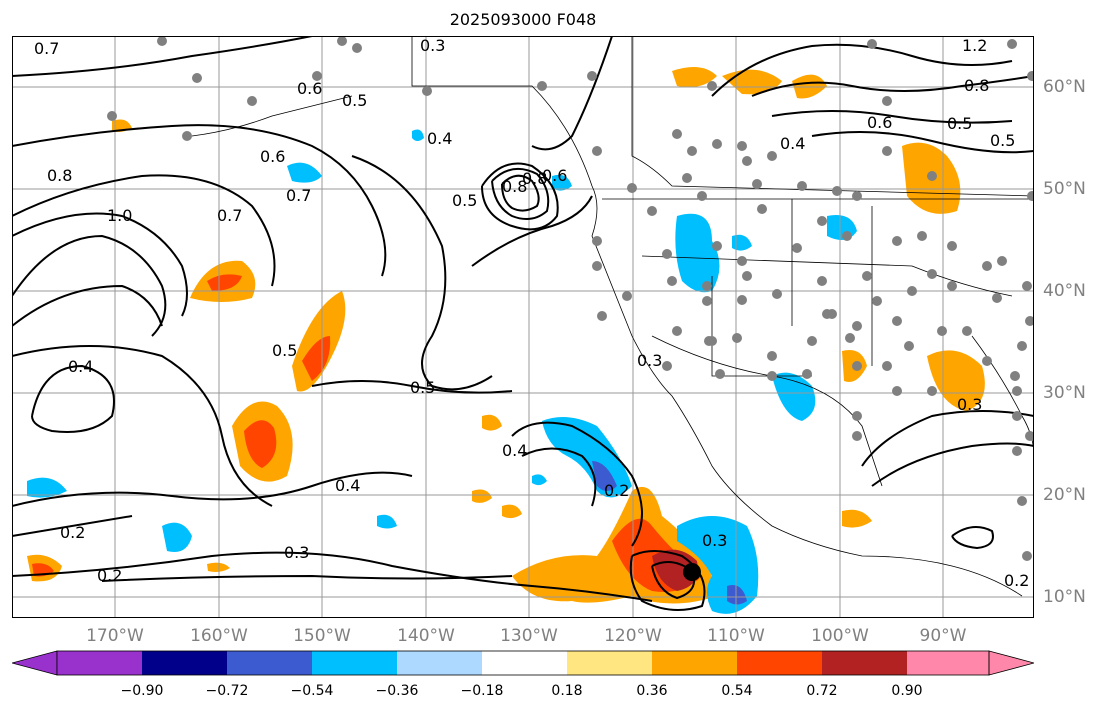 The width and height of the screenshot is (1105, 712). What do you see at coordinates (736, 636) in the screenshot?
I see `lon-label-110w: 110°W` at bounding box center [736, 636].